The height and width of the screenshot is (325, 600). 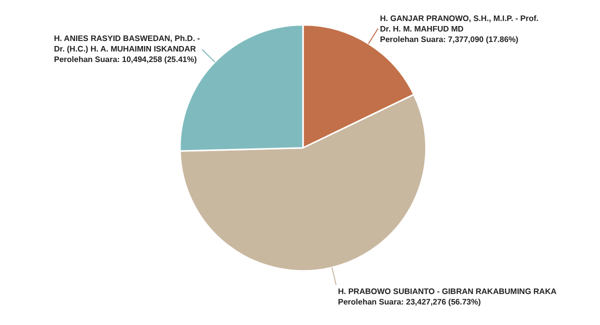 What do you see at coordinates (410, 301) in the screenshot?
I see `data-label: Perolehan Suara: 23,427,276 (56.73%)` at bounding box center [410, 301].